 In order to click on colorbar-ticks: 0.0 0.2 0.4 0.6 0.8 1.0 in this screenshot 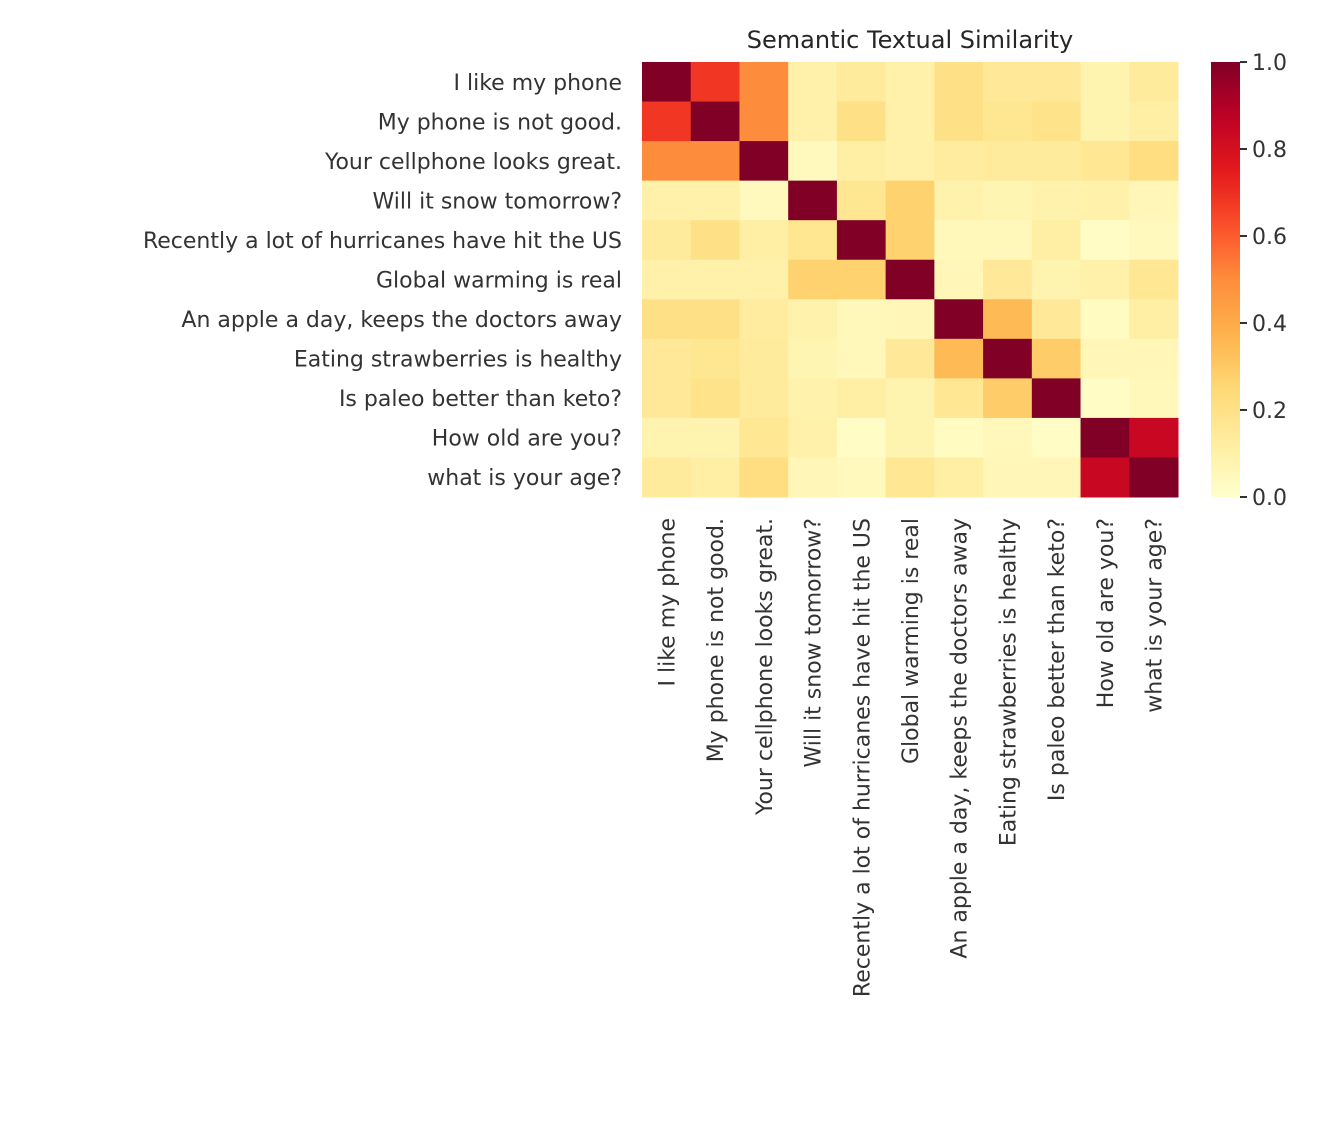, I will do `click(1263, 281)`.